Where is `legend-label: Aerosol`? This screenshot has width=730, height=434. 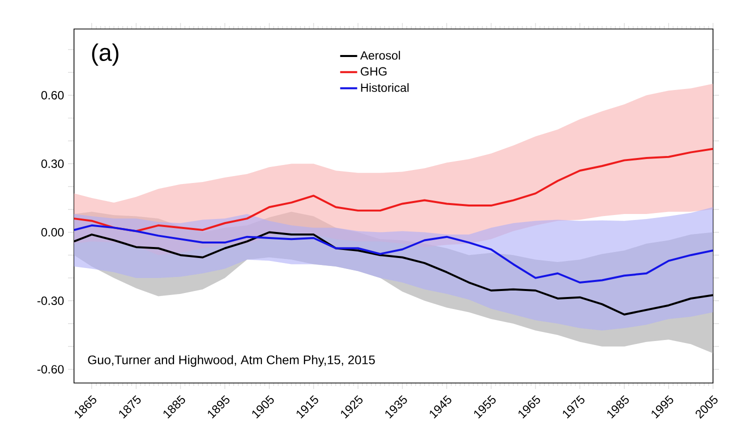
legend-label: Aerosol is located at coordinates (380, 55).